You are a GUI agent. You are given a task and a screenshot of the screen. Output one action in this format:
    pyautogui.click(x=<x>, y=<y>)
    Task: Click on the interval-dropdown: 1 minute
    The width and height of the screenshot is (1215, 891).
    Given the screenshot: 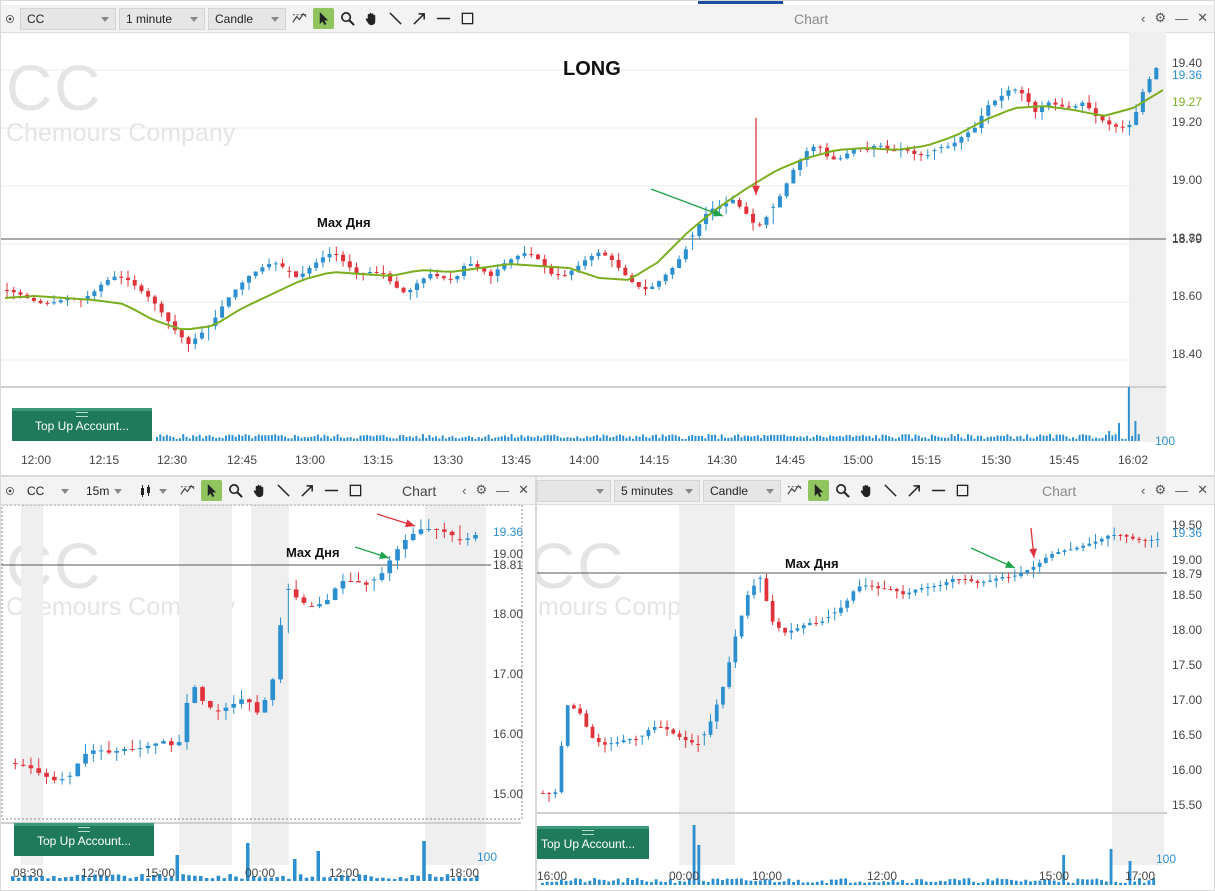 What is the action you would take?
    pyautogui.click(x=162, y=18)
    